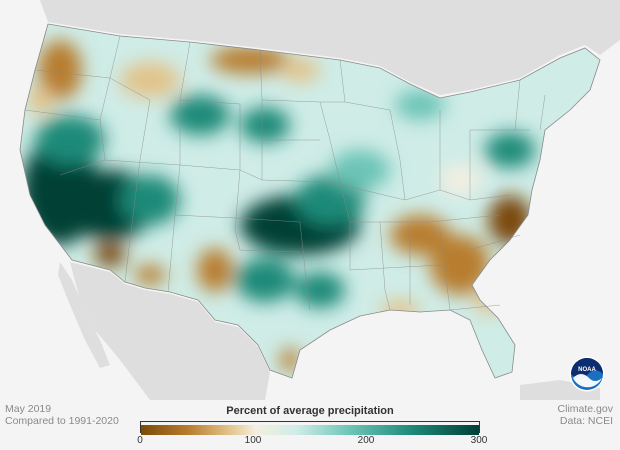 This screenshot has width=620, height=450. What do you see at coordinates (587, 374) in the screenshot?
I see `noaa-logo-icon: NOAA` at bounding box center [587, 374].